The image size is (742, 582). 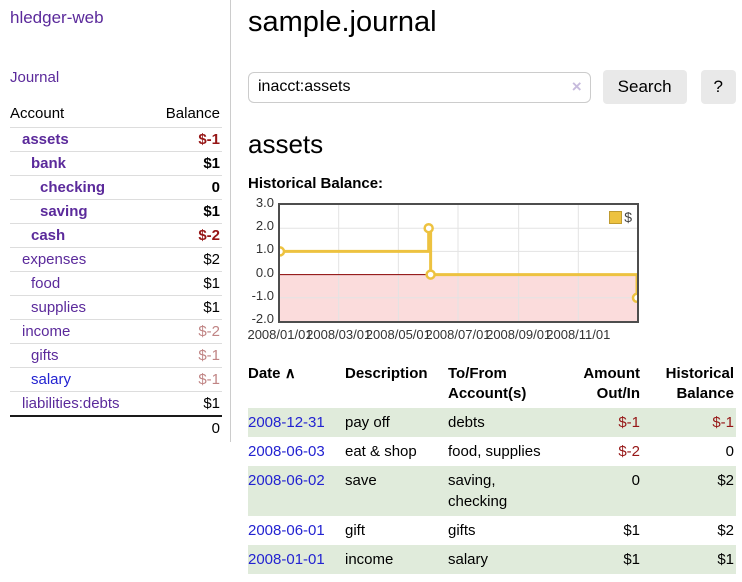 What do you see at coordinates (59, 307) in the screenshot?
I see `sidebar-account-link: supplies` at bounding box center [59, 307].